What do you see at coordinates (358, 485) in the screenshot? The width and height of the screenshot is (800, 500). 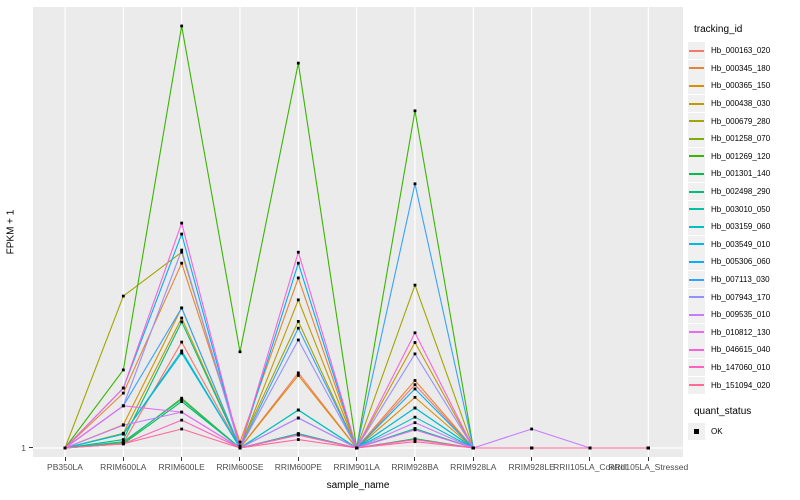 I see `x-axis-title: sample_name` at bounding box center [358, 485].